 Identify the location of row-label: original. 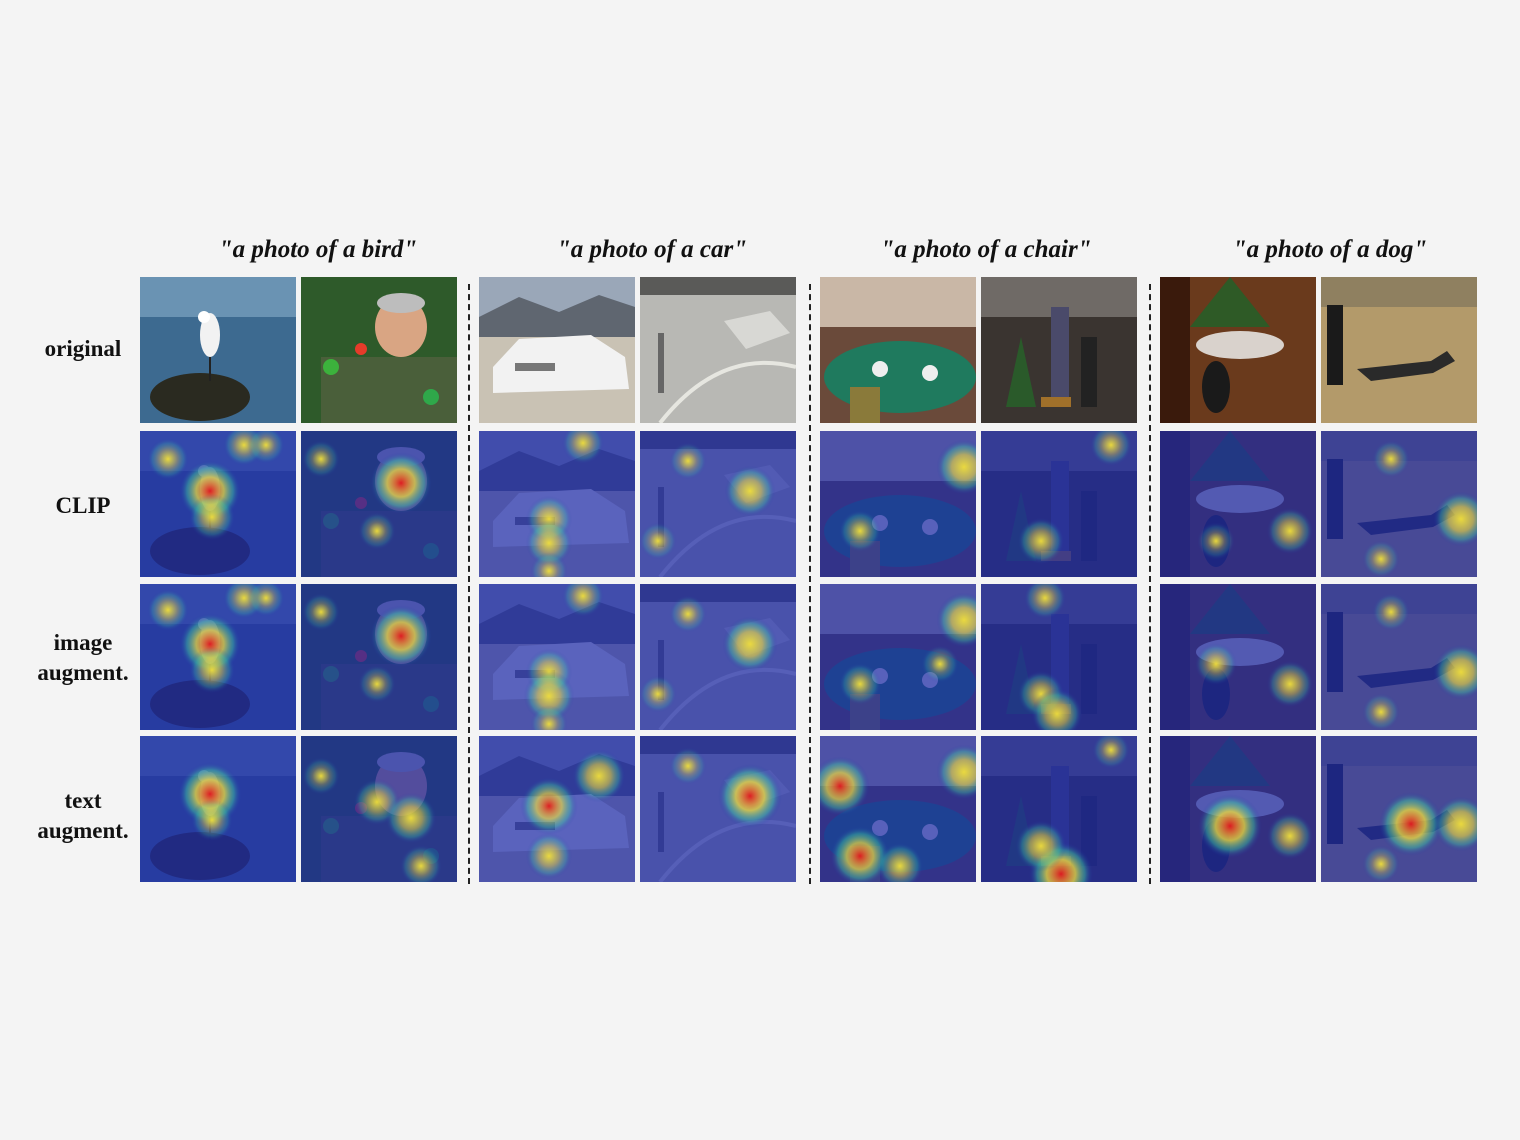
(83, 349).